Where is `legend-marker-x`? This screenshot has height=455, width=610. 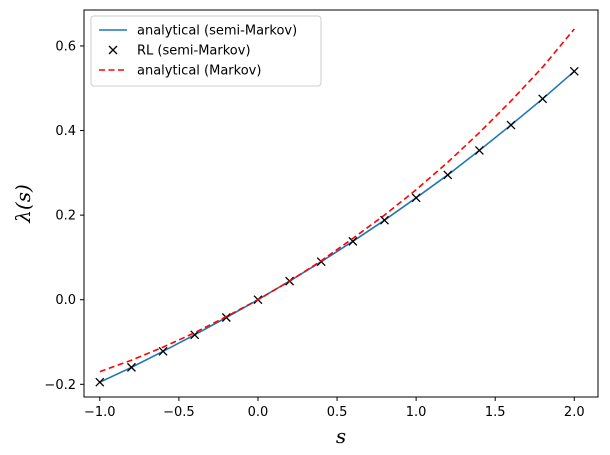 legend-marker-x is located at coordinates (113, 50).